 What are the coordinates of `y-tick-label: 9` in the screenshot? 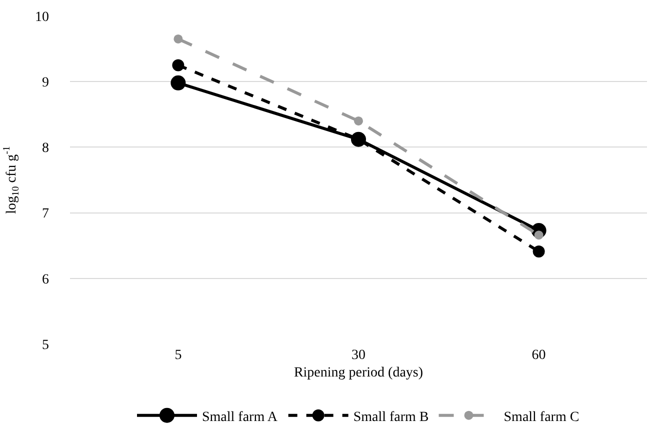 It's located at (45, 83).